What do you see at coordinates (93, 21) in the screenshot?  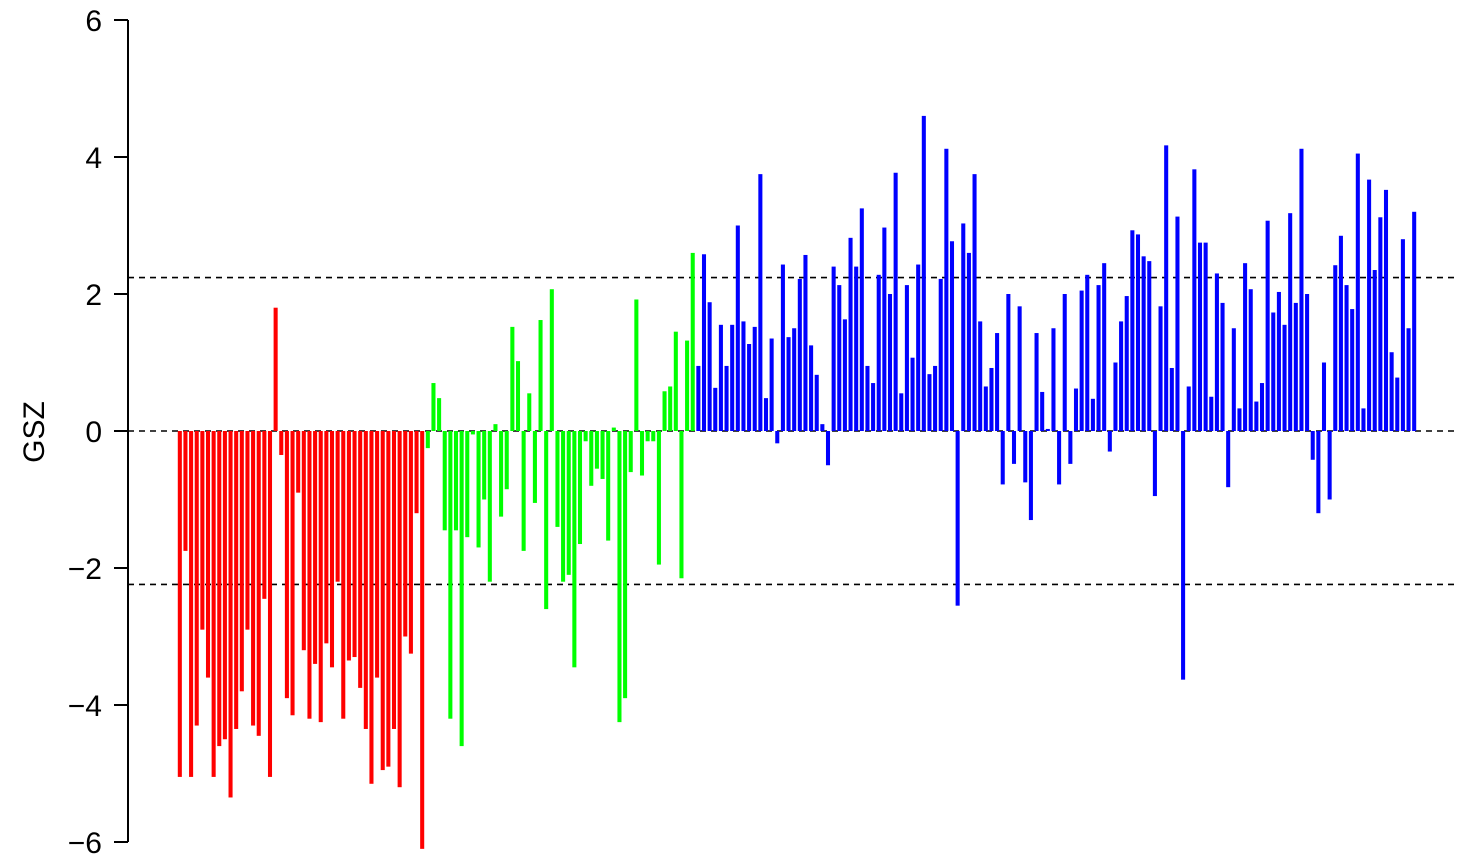 I see `y-tick-label: 6` at bounding box center [93, 21].